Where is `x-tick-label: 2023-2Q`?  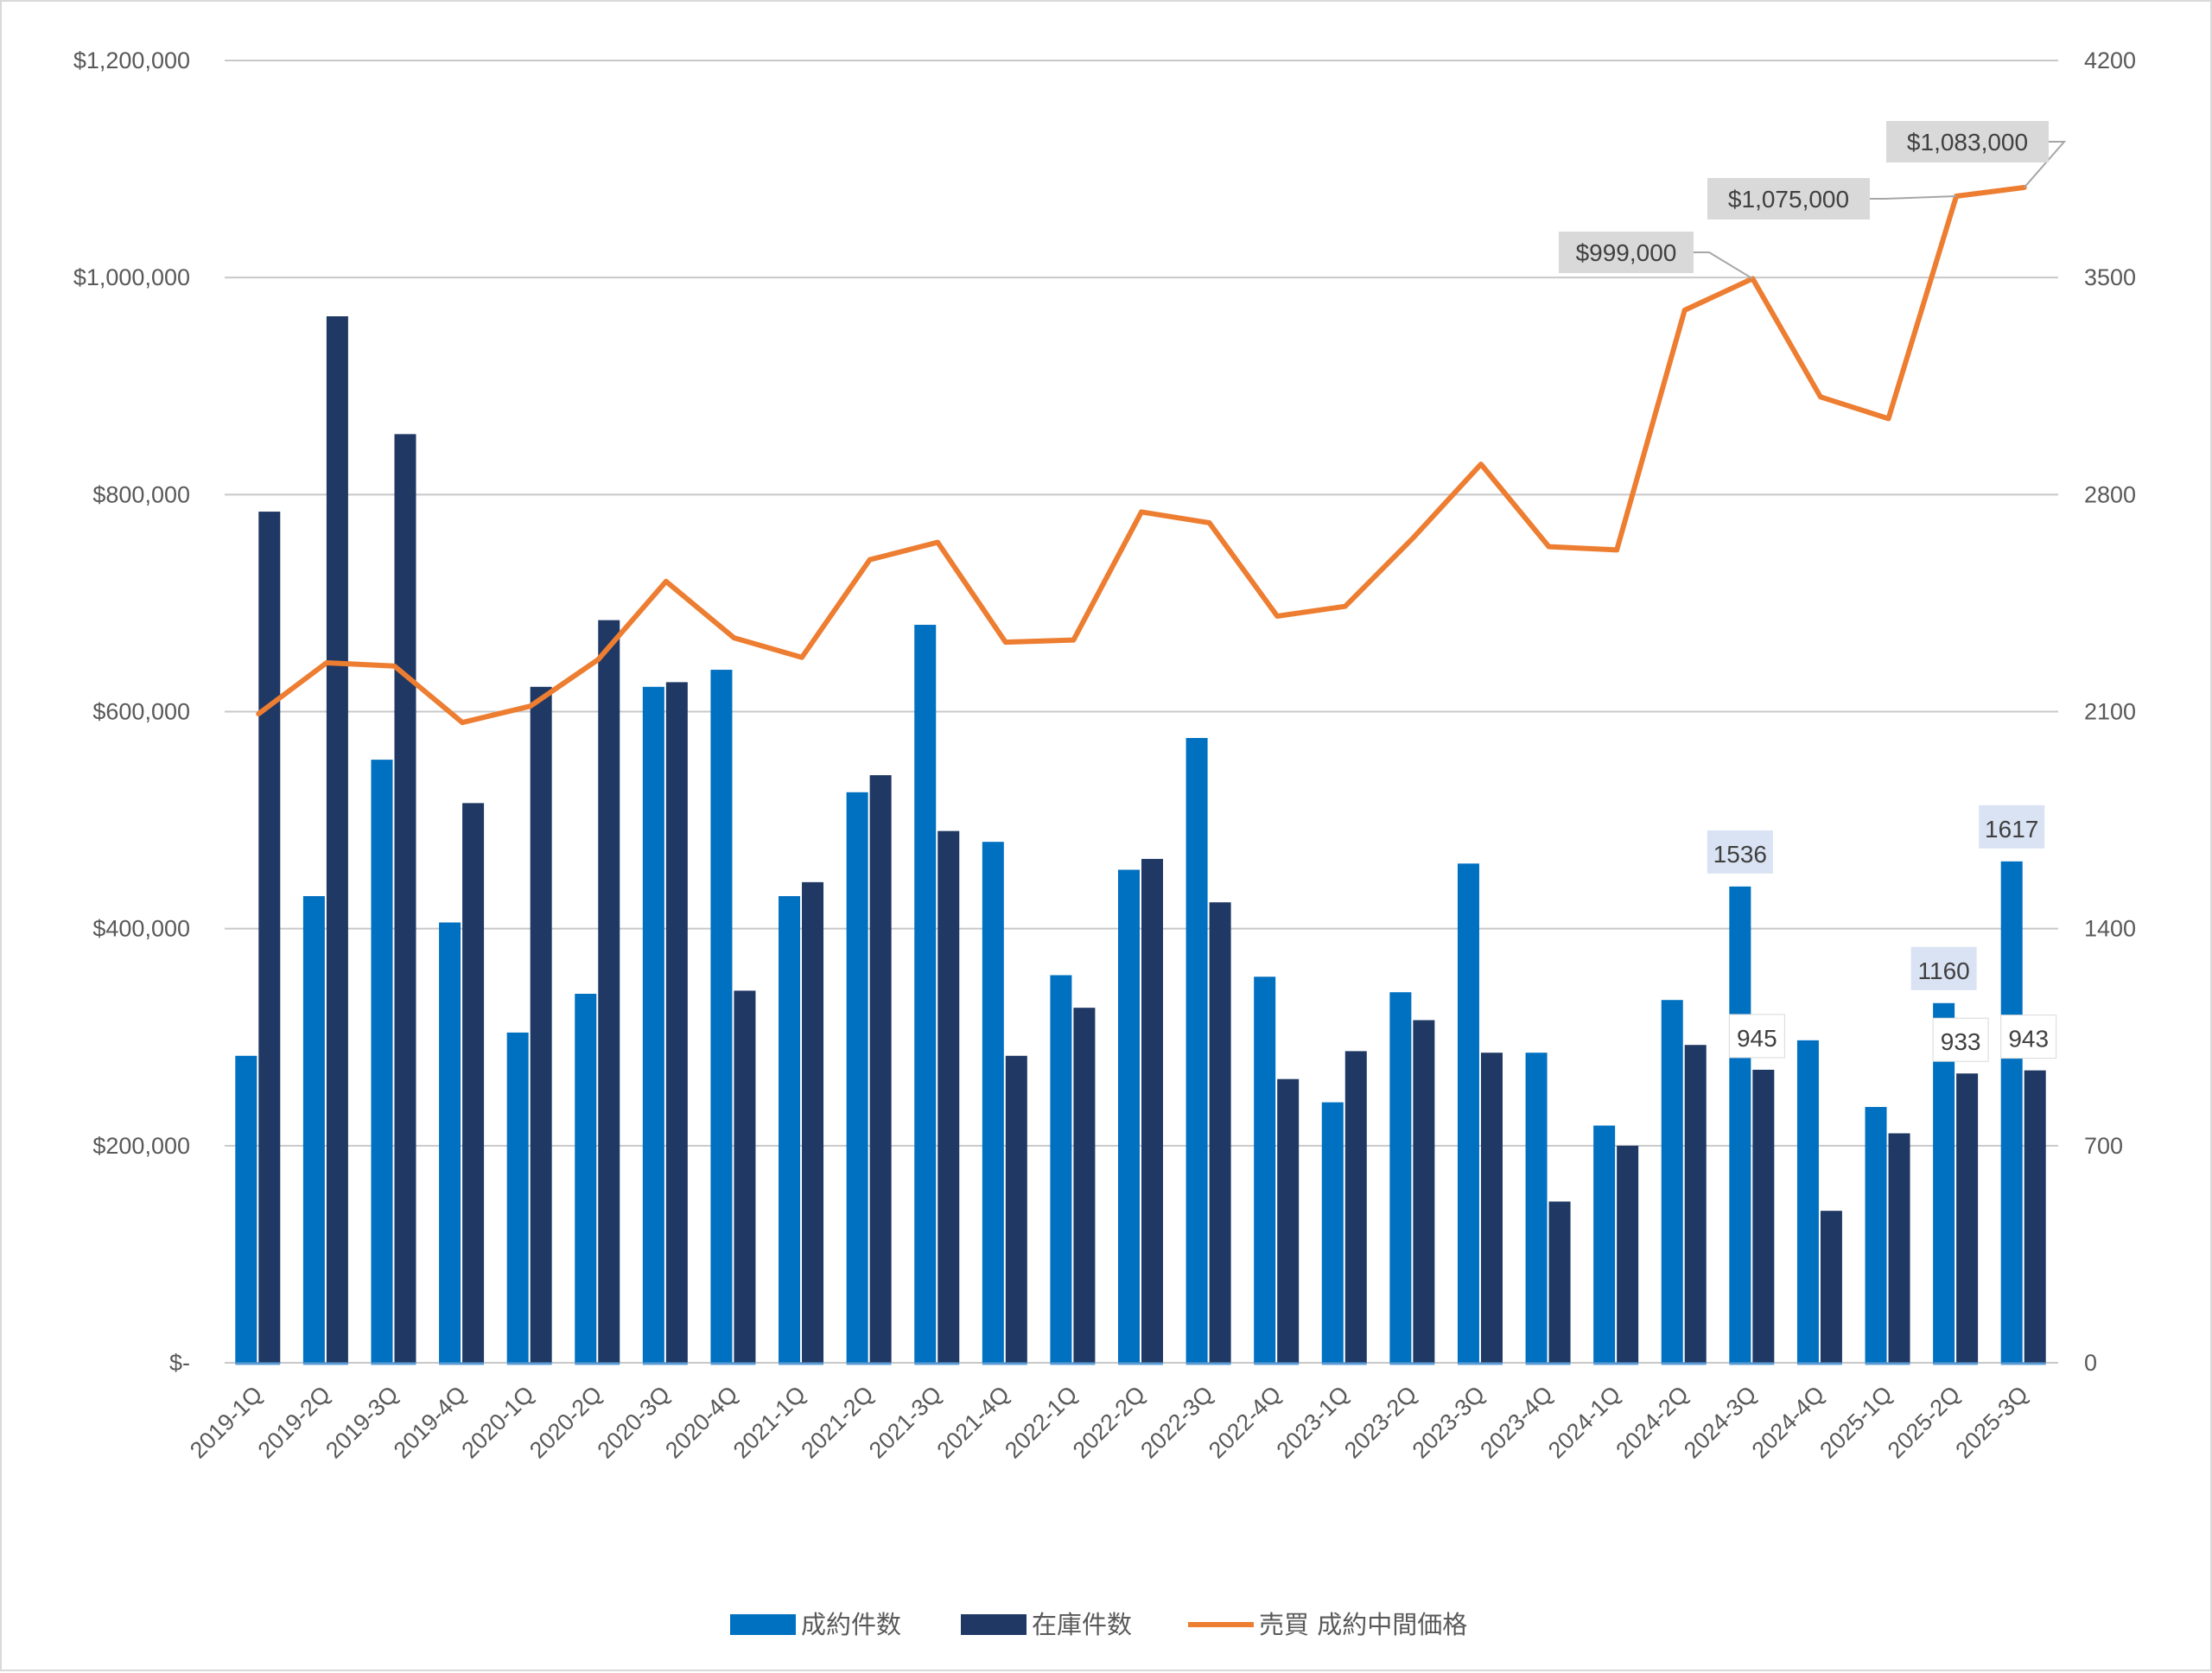 x-tick-label: 2023-2Q is located at coordinates (1380, 1422).